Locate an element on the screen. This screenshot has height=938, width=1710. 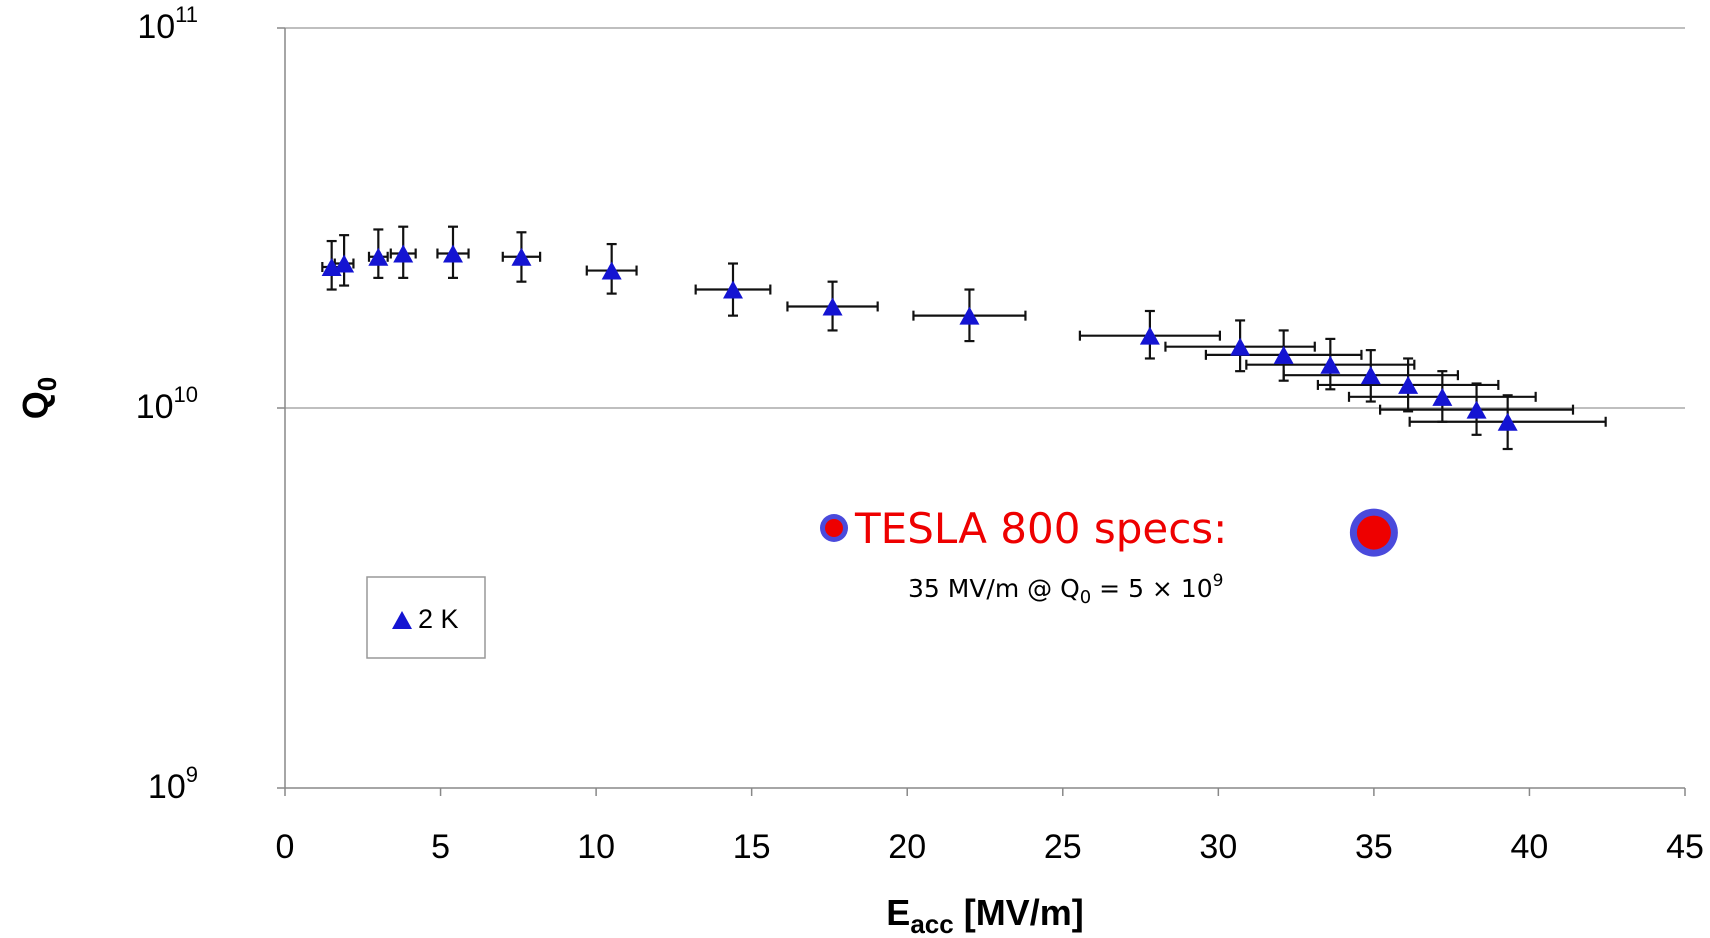
y-tick-label: 1011 is located at coordinates (167, 24).